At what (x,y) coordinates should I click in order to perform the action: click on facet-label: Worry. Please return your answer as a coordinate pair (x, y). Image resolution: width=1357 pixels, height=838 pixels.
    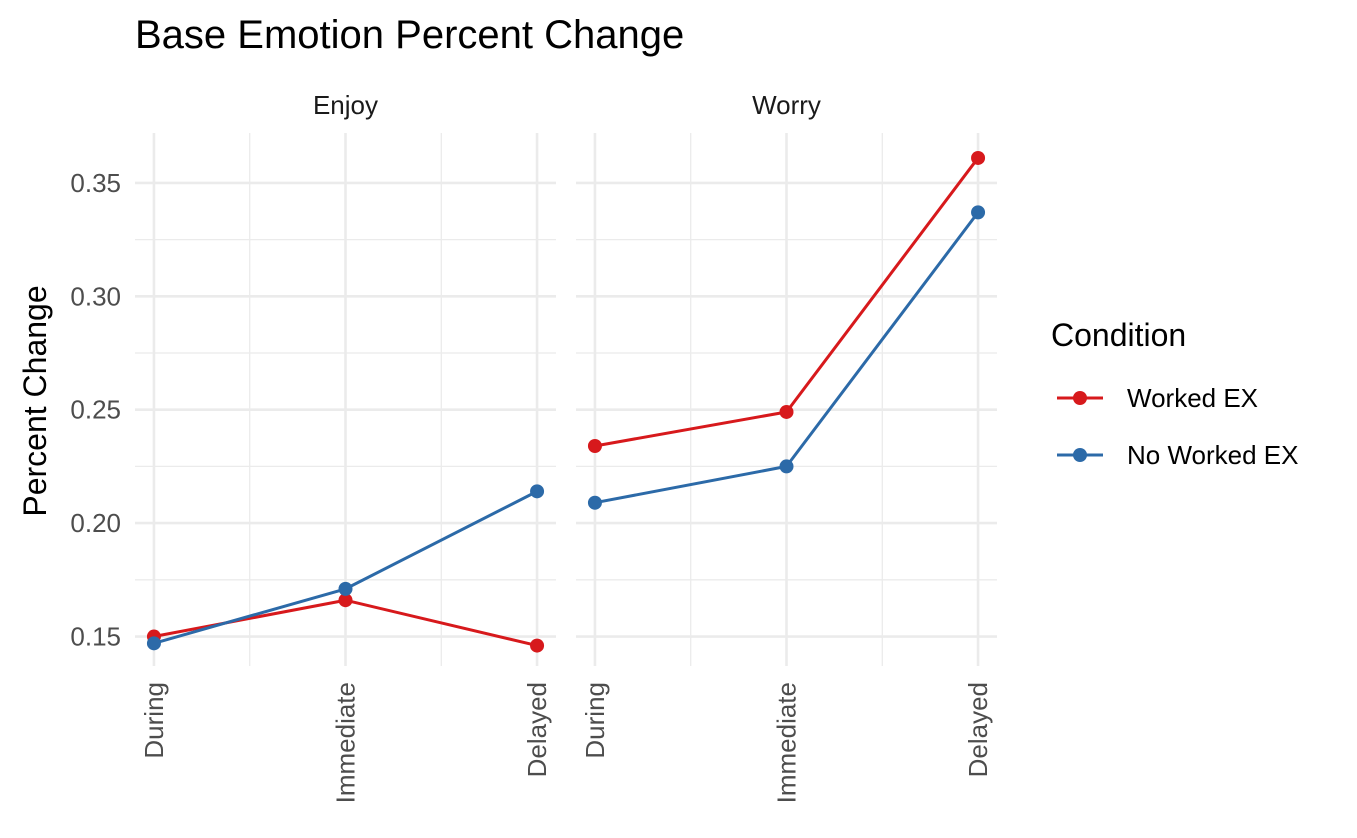
    Looking at the image, I should click on (786, 105).